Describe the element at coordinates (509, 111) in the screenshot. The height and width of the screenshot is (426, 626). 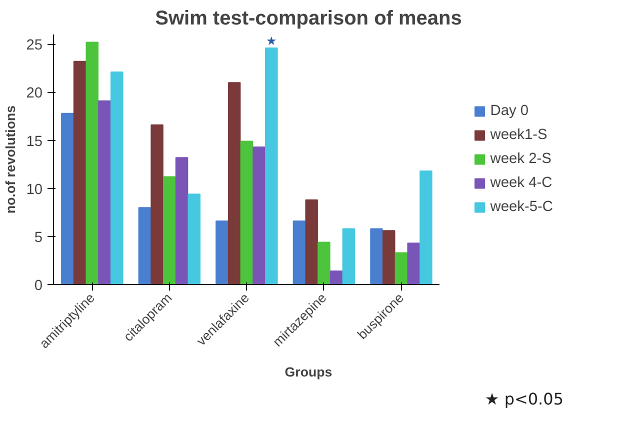
I see `legend-label: Day 0` at that location.